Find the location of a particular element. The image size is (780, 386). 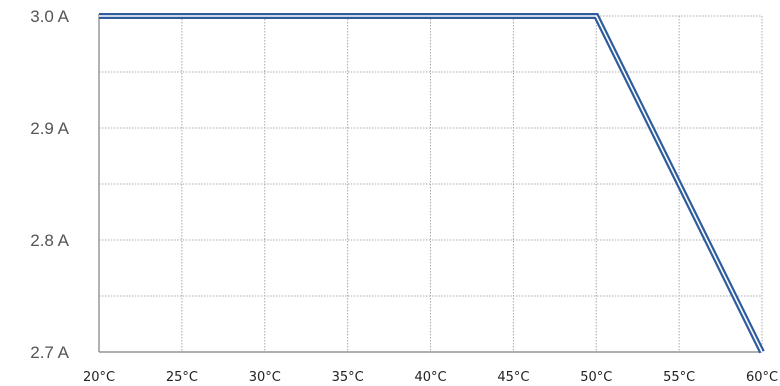

y-tick-labels: 3.0 A 2.9 A 2.8 A 2.7 A is located at coordinates (49, 184).